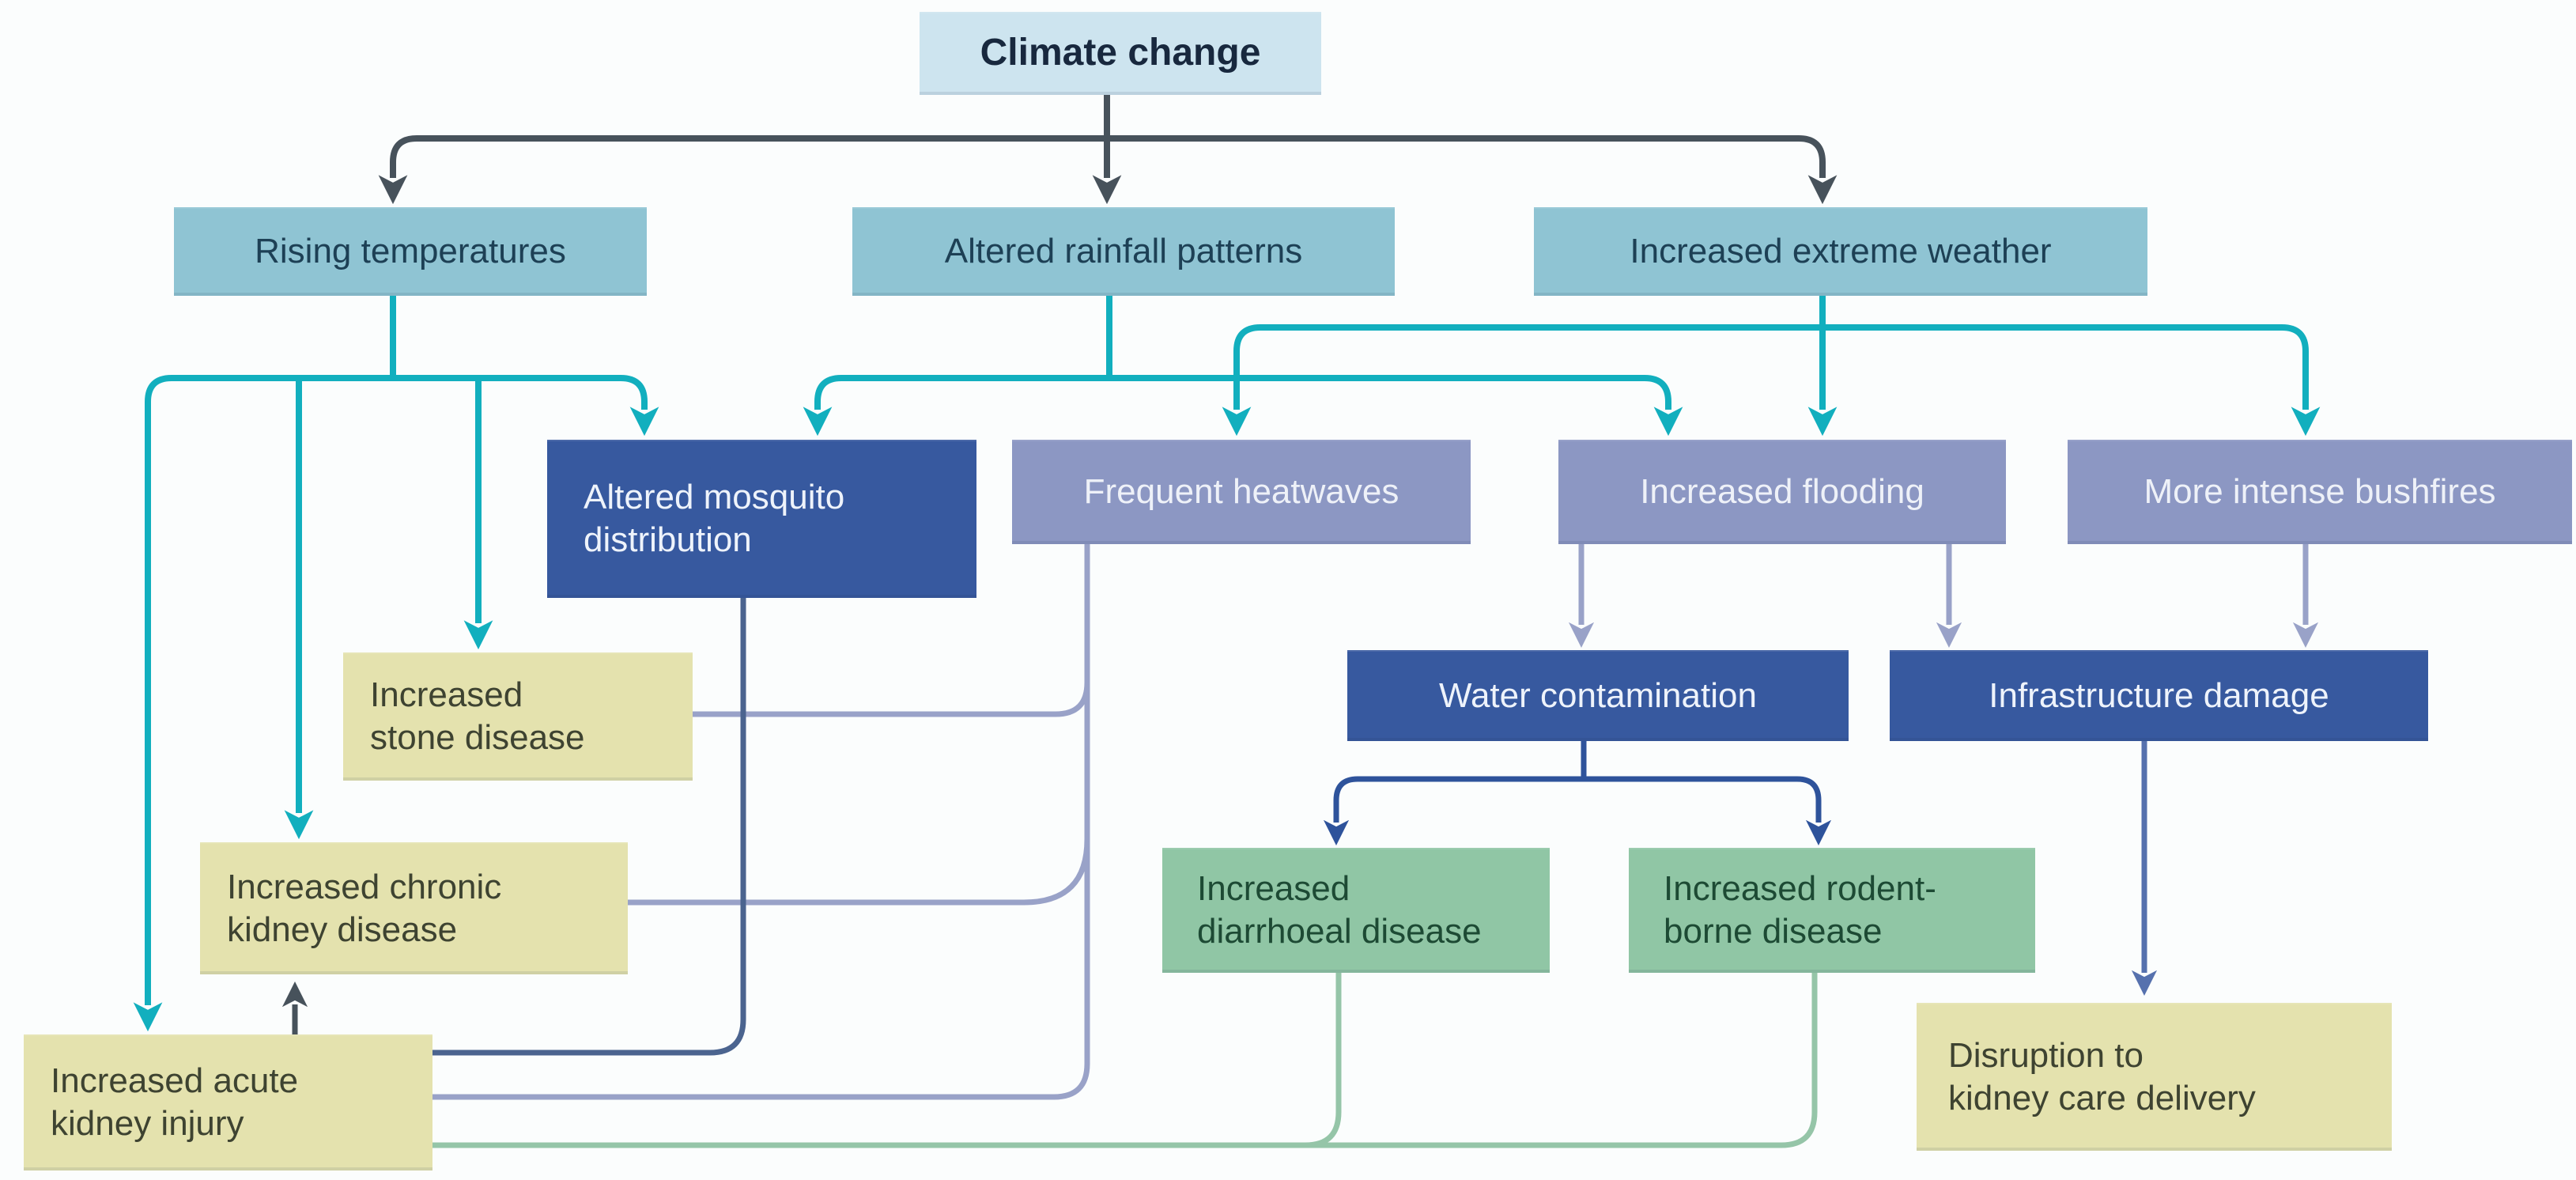 The width and height of the screenshot is (2576, 1180). Describe the element at coordinates (844, 877) in the screenshot. I see `edge-heatwaves-chronic` at that location.